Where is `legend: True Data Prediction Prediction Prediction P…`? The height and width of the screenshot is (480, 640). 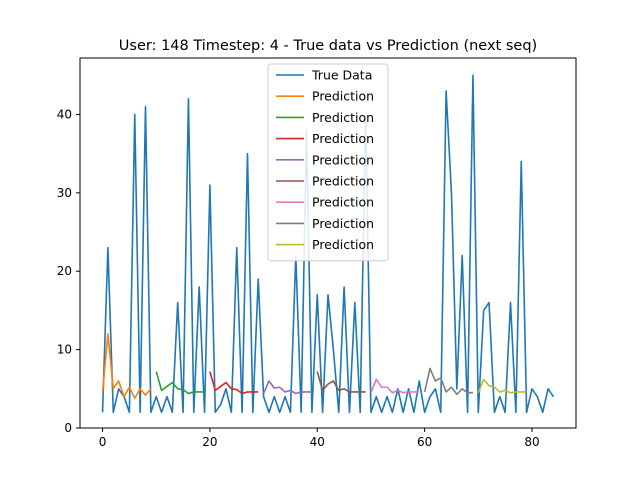 legend: True Data Prediction Prediction Prediction P… is located at coordinates (328, 162).